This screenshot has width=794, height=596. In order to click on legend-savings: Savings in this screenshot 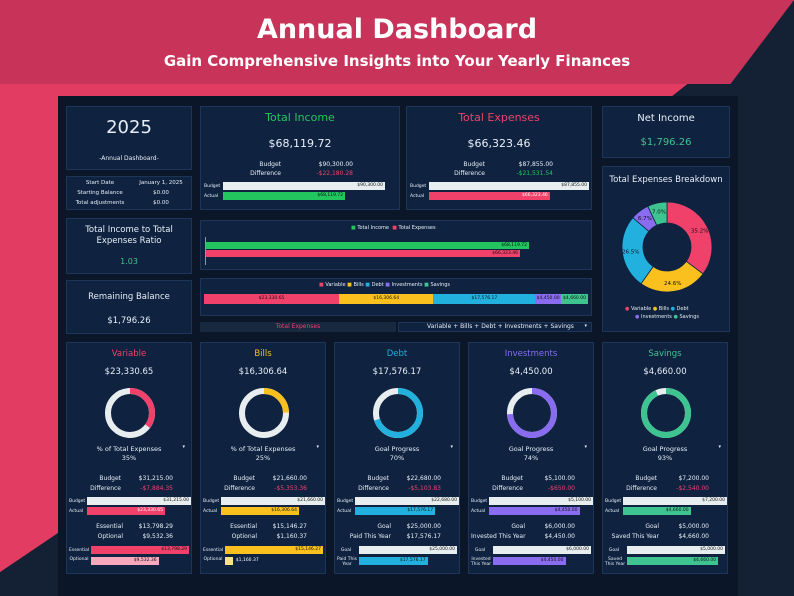, I will do `click(689, 317)`.